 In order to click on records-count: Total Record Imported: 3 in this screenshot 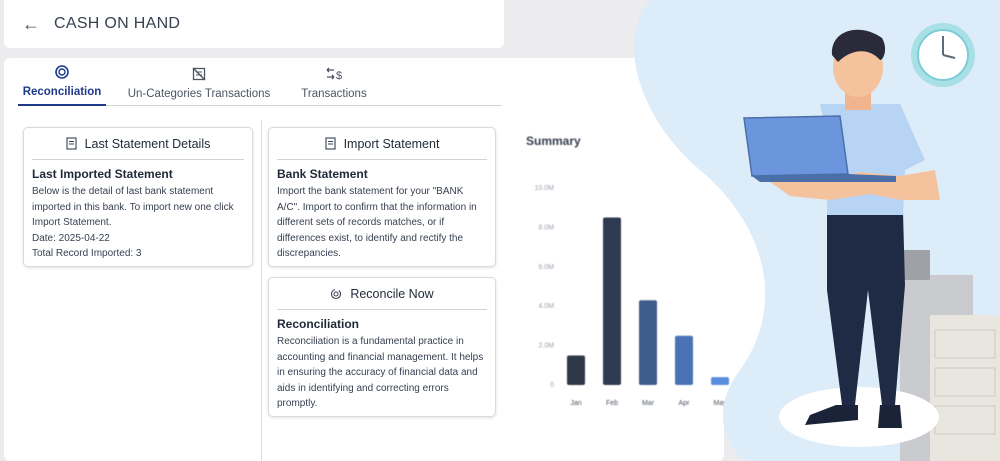, I will do `click(87, 253)`.